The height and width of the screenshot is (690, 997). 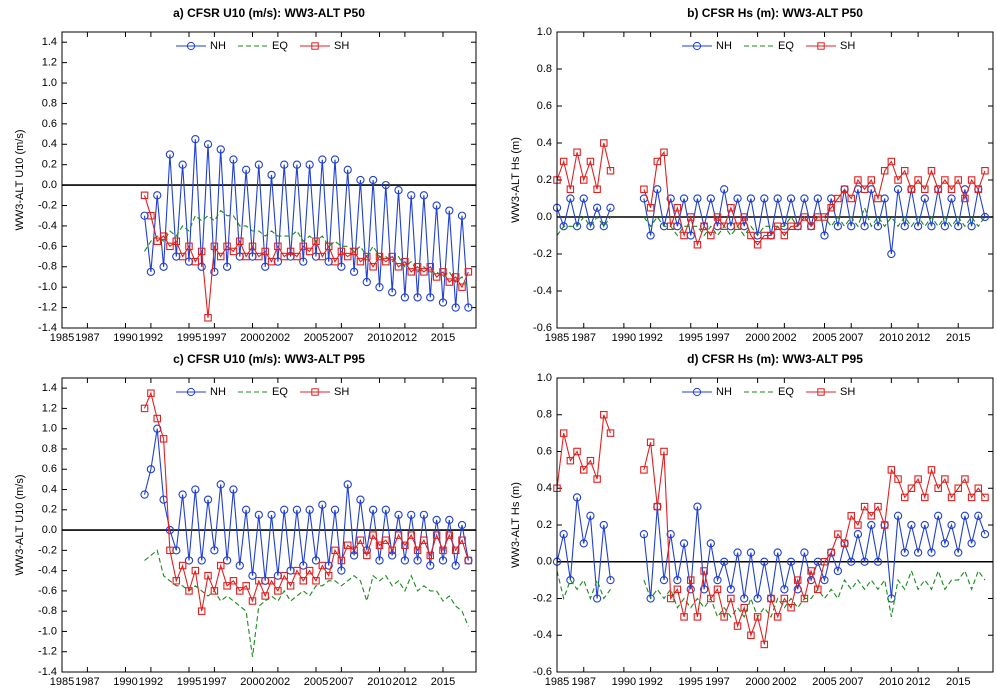 What do you see at coordinates (542, 328) in the screenshot?
I see `y-tick-label: -0.6` at bounding box center [542, 328].